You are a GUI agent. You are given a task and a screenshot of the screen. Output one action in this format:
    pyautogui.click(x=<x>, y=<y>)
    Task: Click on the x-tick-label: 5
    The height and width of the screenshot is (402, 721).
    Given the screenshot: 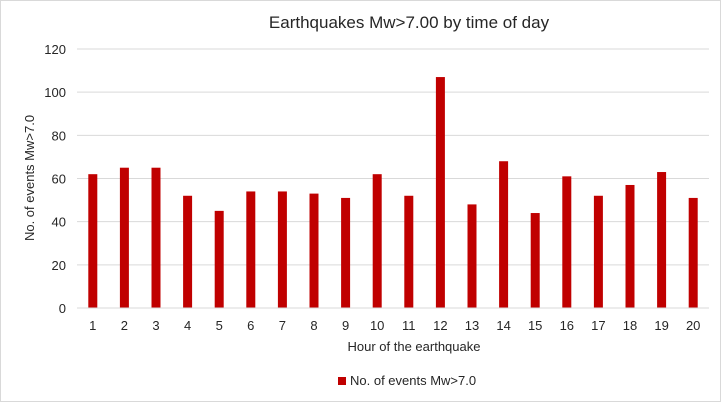 What is the action you would take?
    pyautogui.click(x=219, y=325)
    